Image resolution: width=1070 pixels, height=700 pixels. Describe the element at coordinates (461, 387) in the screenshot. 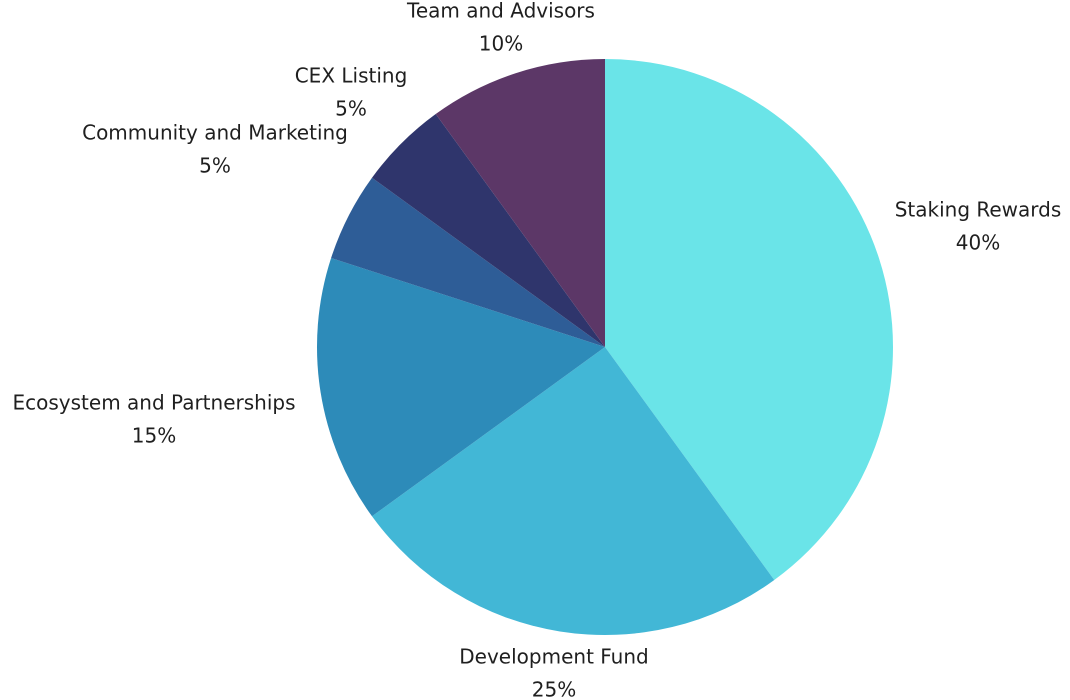

I see `pie-slice-ecosystem-and-partnerships` at that location.